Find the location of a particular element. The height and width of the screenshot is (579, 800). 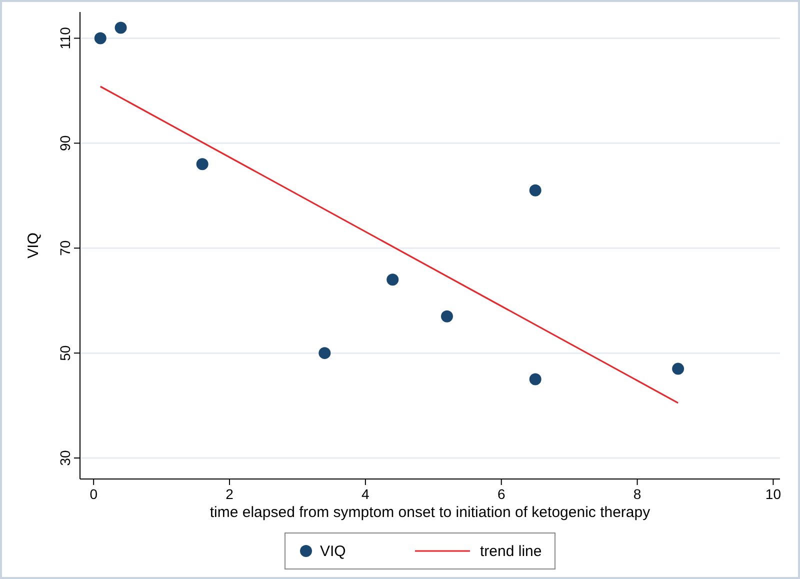

y-axis-title: VIQ is located at coordinates (33, 245).